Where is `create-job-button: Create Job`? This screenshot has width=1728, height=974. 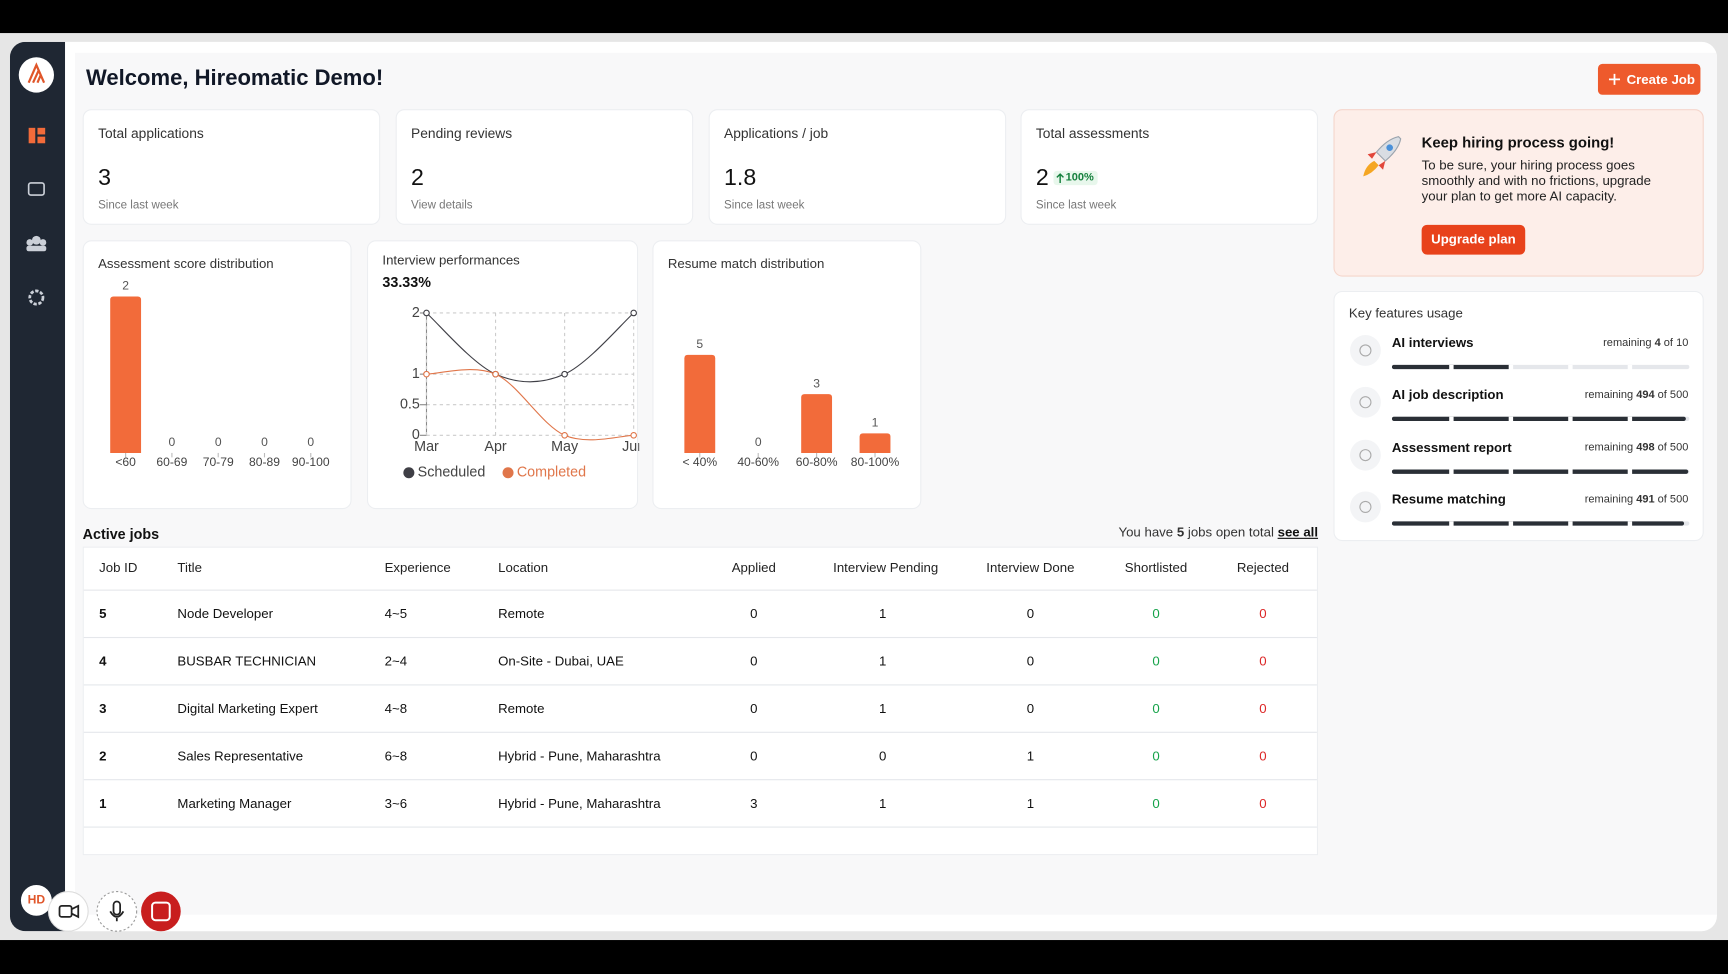
create-job-button: Create Job is located at coordinates (1649, 79).